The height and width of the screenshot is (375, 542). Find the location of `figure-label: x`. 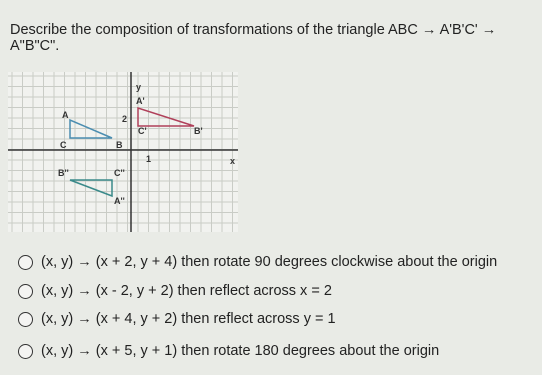

figure-label: x is located at coordinates (232, 161).